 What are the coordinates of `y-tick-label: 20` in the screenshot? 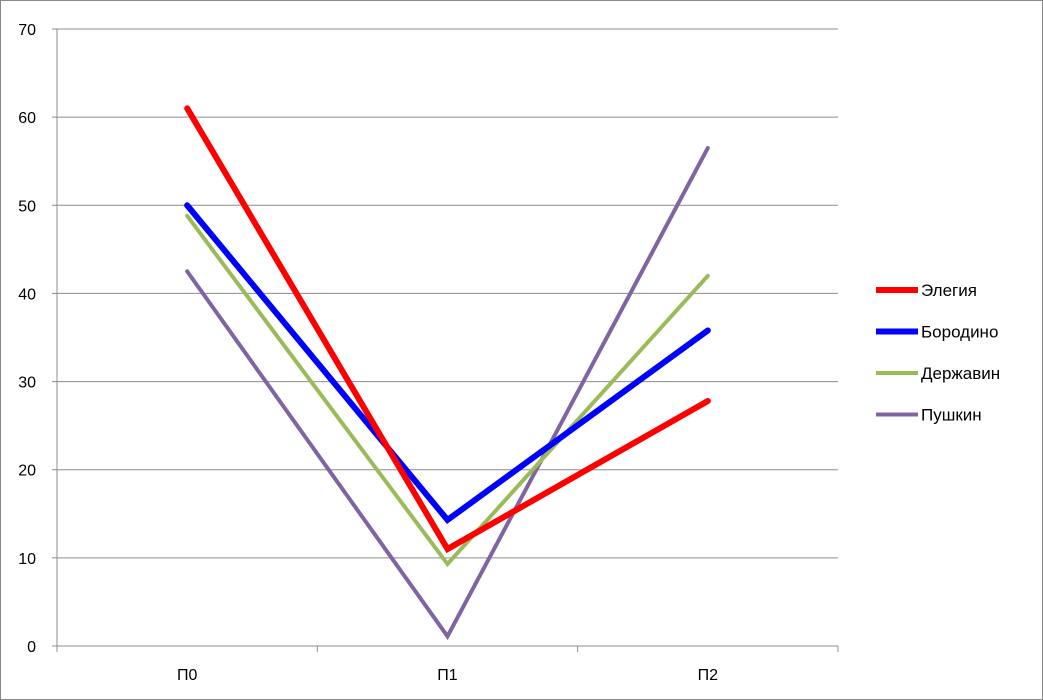 It's located at (27, 471).